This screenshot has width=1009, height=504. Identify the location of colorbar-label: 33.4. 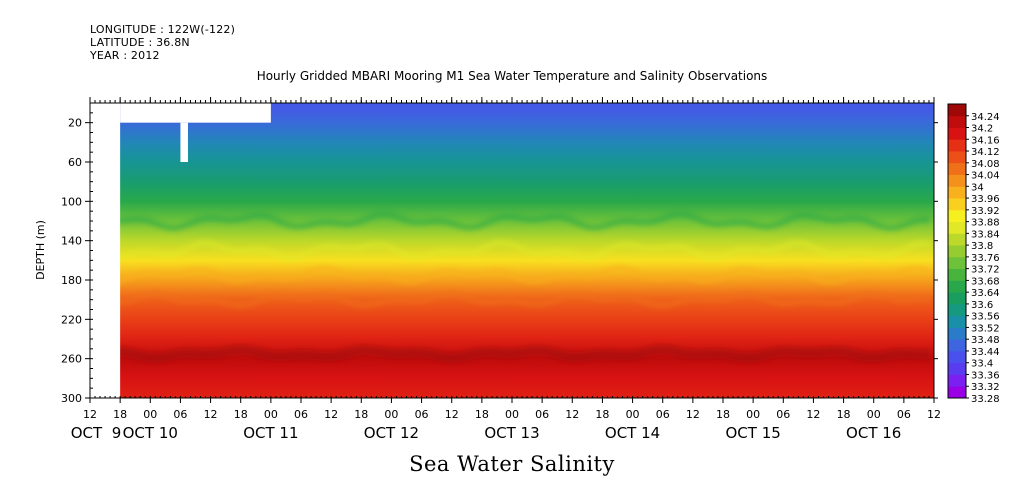
(982, 364).